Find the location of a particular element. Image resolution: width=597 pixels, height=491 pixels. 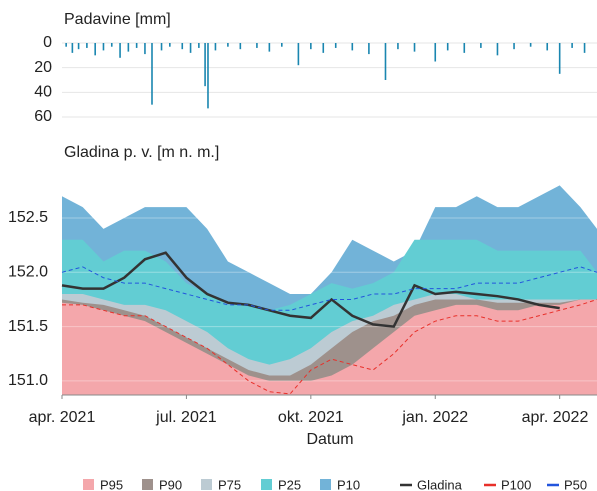

legend-label: P75 is located at coordinates (229, 484).